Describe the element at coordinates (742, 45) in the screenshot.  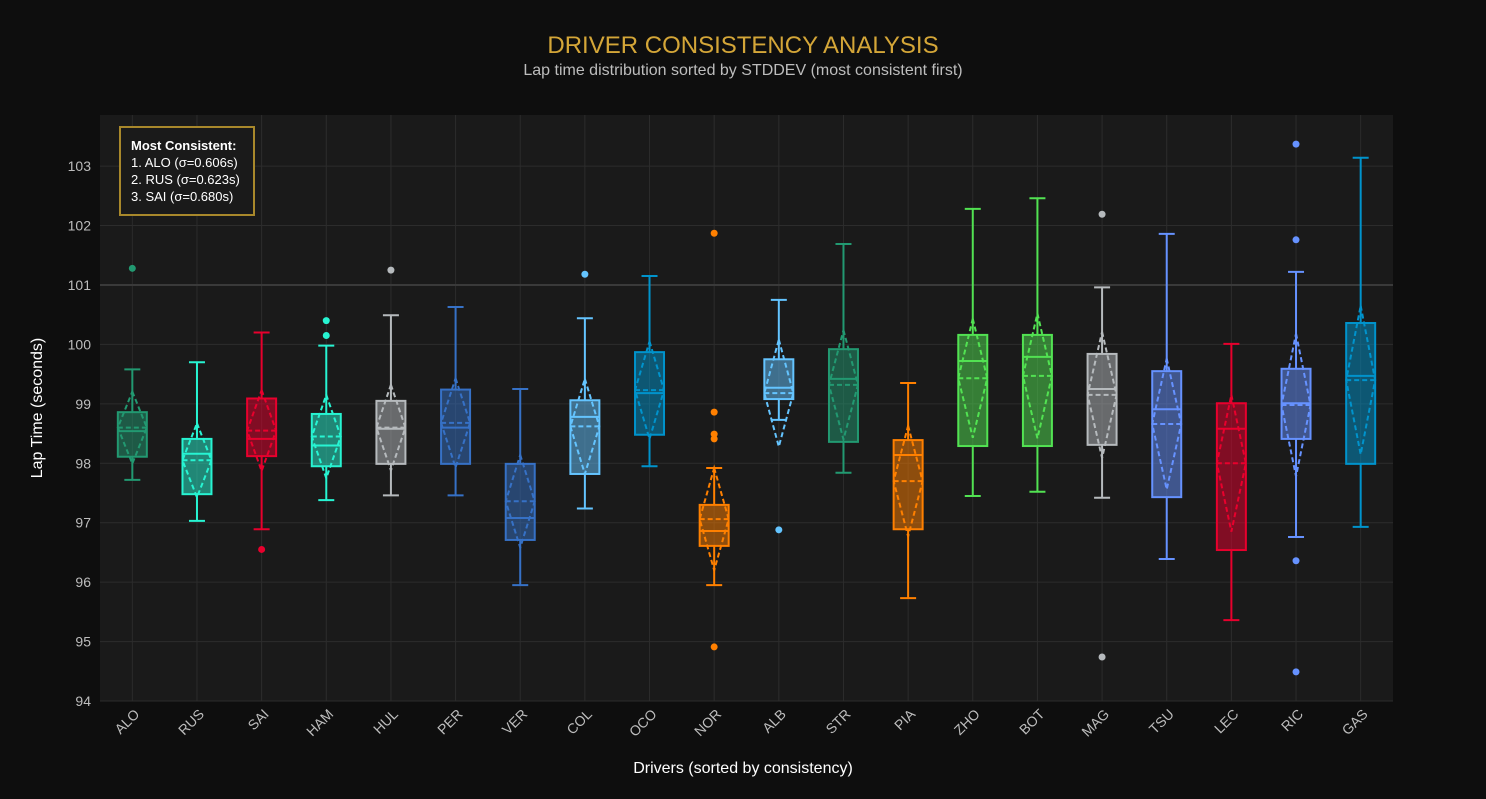
I see `chart-title: DRIVER CONSISTENCY ANALYSIS` at that location.